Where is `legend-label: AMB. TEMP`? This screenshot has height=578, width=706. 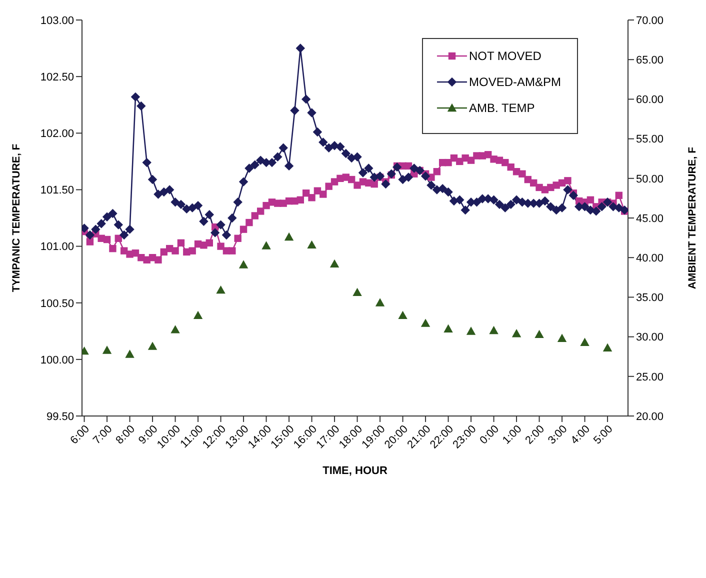
legend-label: AMB. TEMP is located at coordinates (501, 108).